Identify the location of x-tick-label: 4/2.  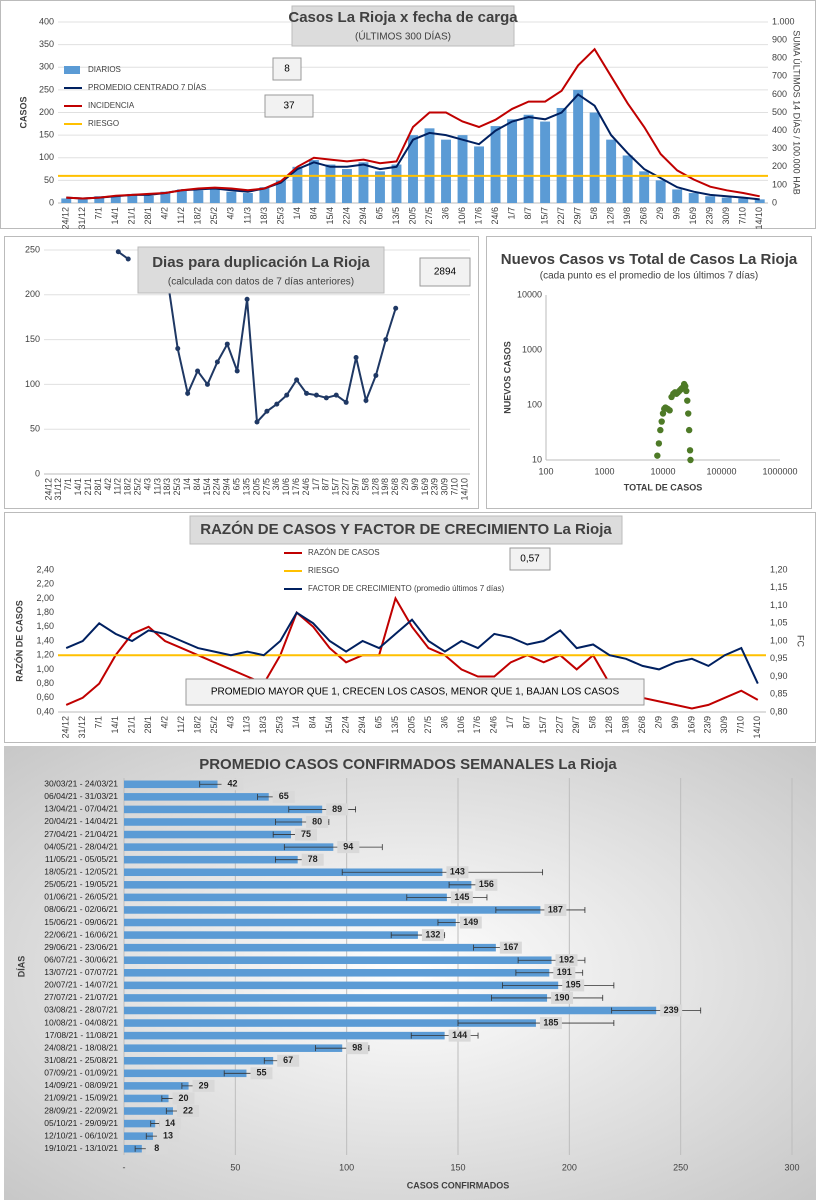
(164, 722).